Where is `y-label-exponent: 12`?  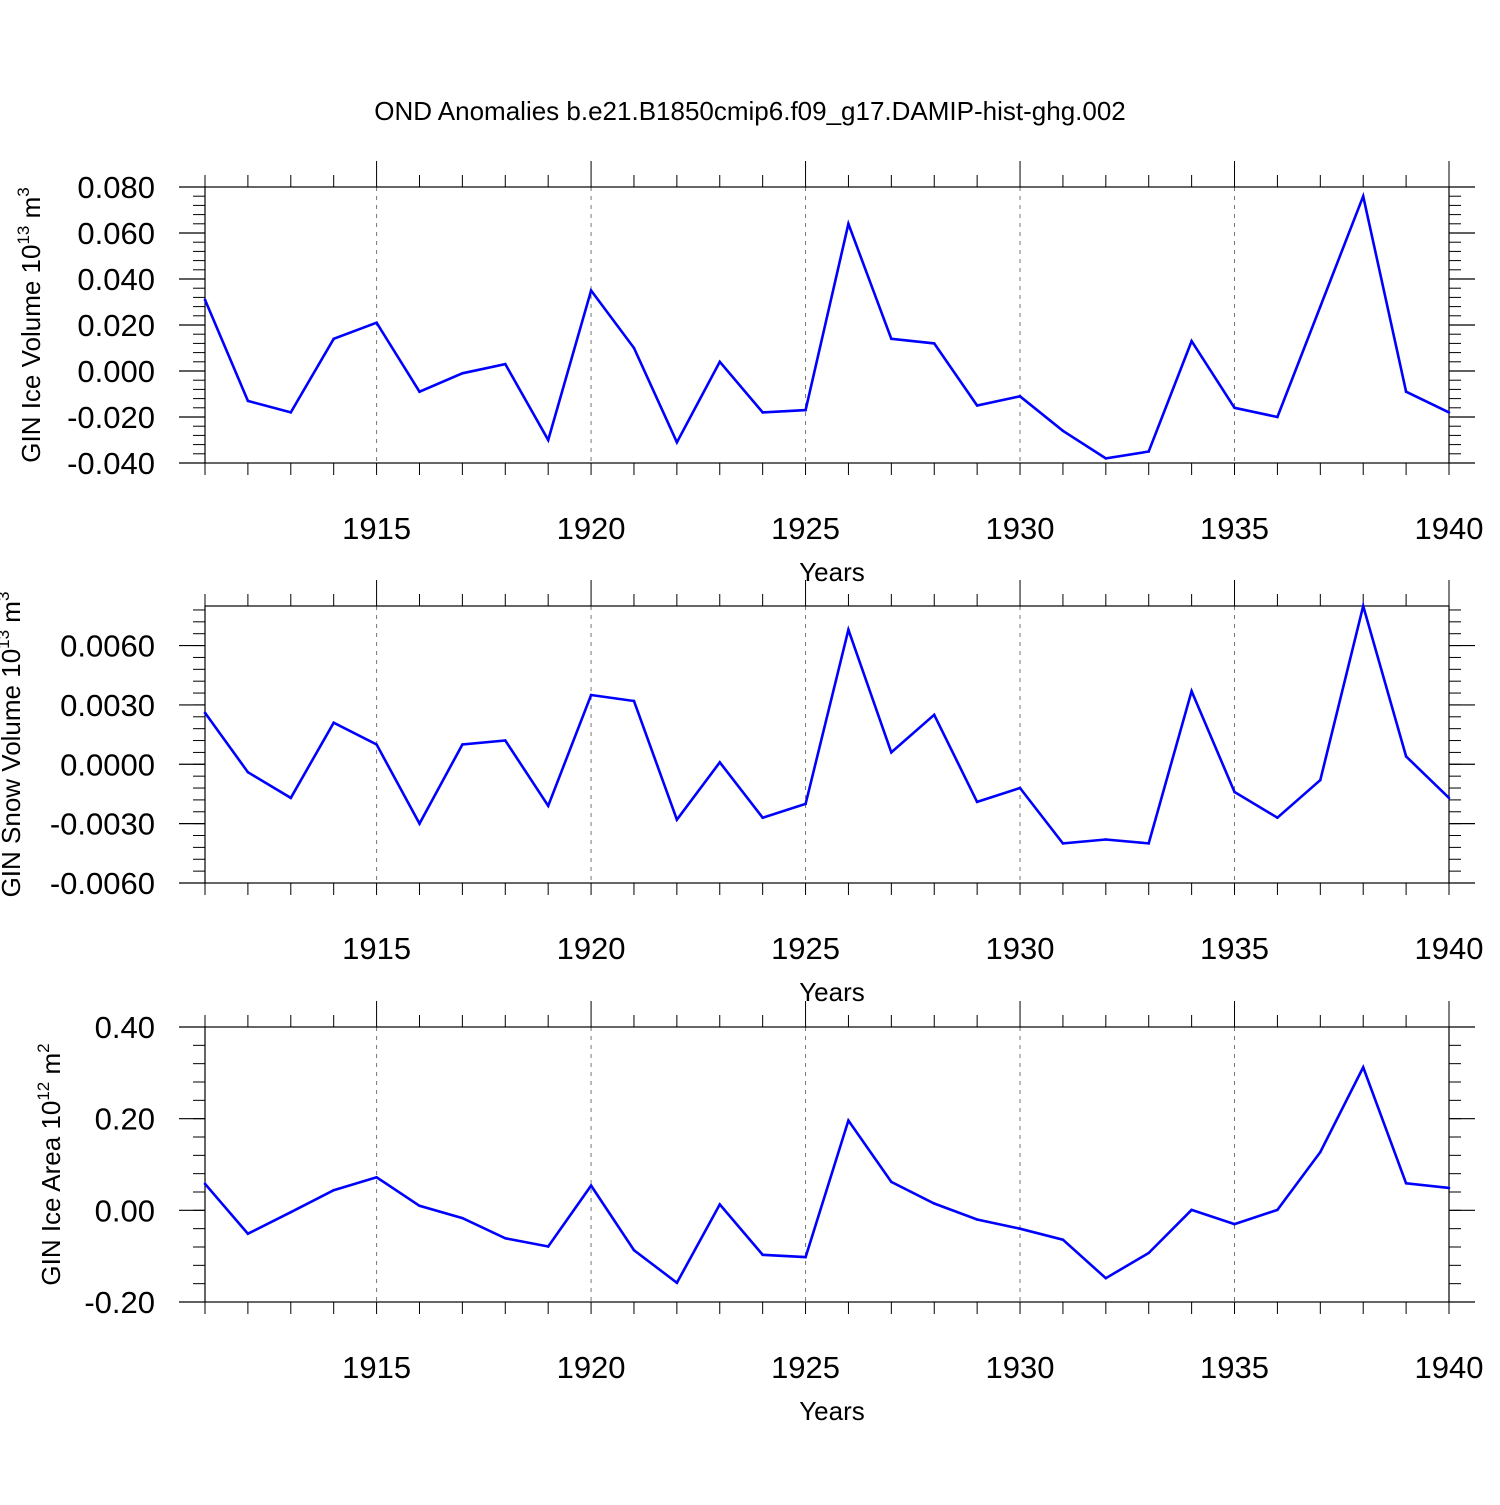 y-label-exponent: 12 is located at coordinates (43, 1091).